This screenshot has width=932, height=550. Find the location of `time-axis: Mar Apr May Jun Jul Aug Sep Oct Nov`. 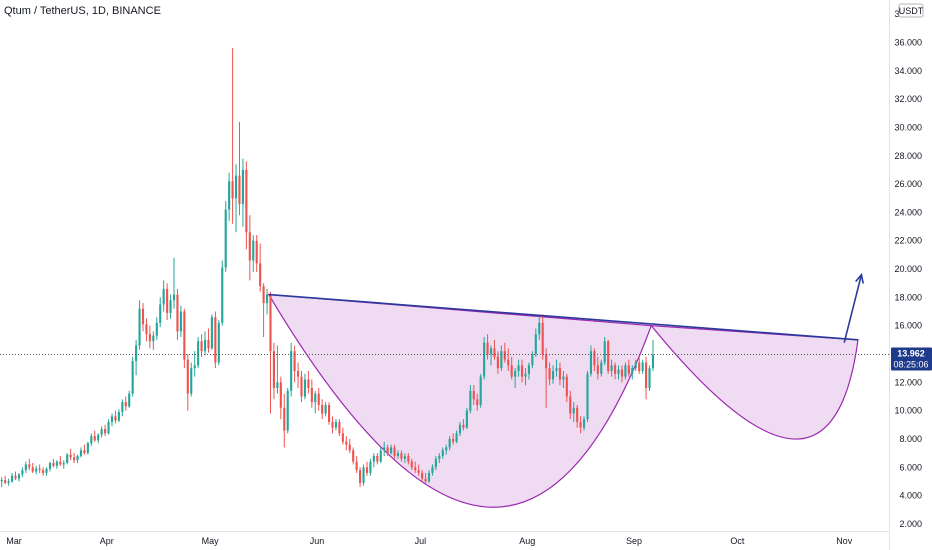

time-axis: Mar Apr May Jun Jul Aug Sep Oct Nov is located at coordinates (429, 541).